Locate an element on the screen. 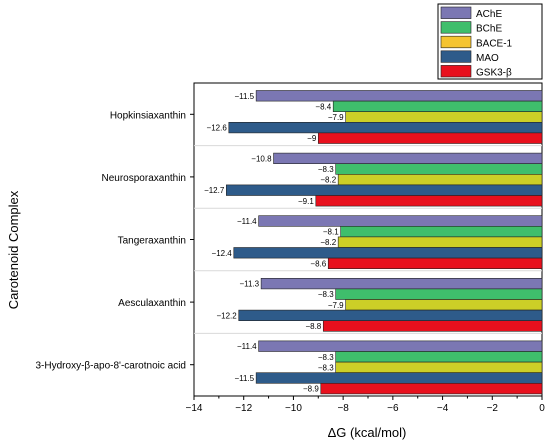 Image resolution: width=550 pixels, height=443 pixels. data-label: −12.4 is located at coordinates (222, 253).